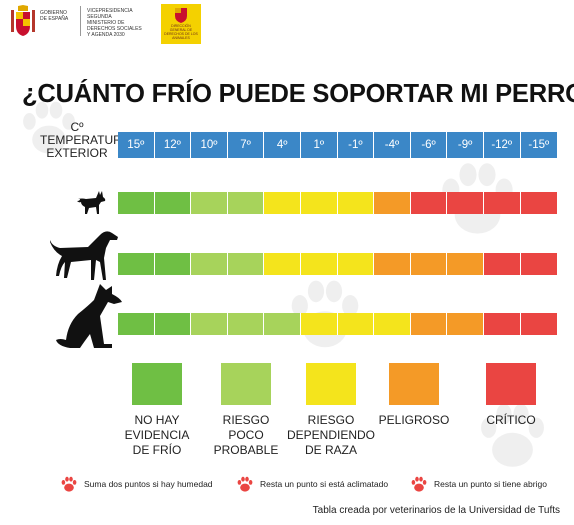 The height and width of the screenshot is (525, 574). Describe the element at coordinates (319, 145) in the screenshot. I see `temperature-cell: 1º` at that location.